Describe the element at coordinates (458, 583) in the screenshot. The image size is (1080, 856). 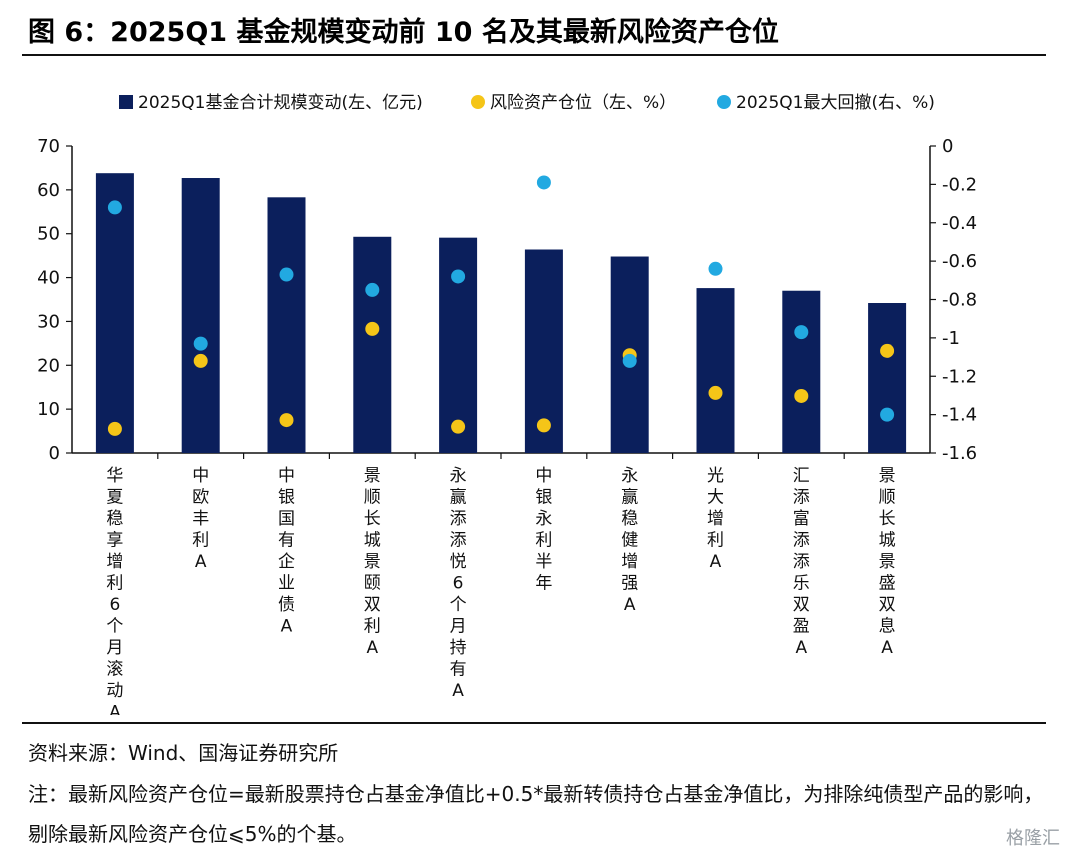
I see `x-tick-label: 永赢添添悦 6 个月持有 A` at that location.